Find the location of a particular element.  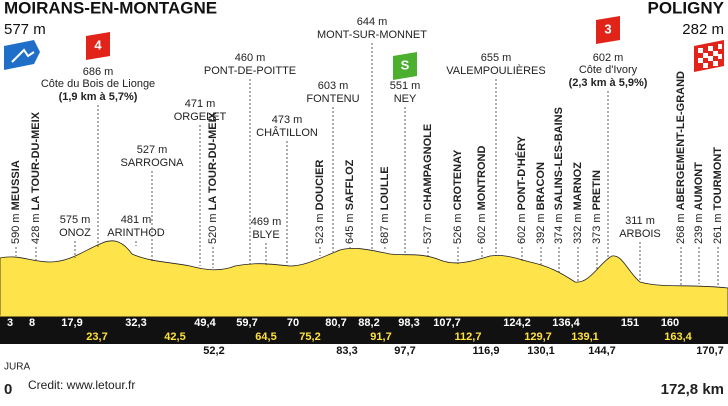

climb-name: Côte du Bois de Lionge is located at coordinates (98, 84).